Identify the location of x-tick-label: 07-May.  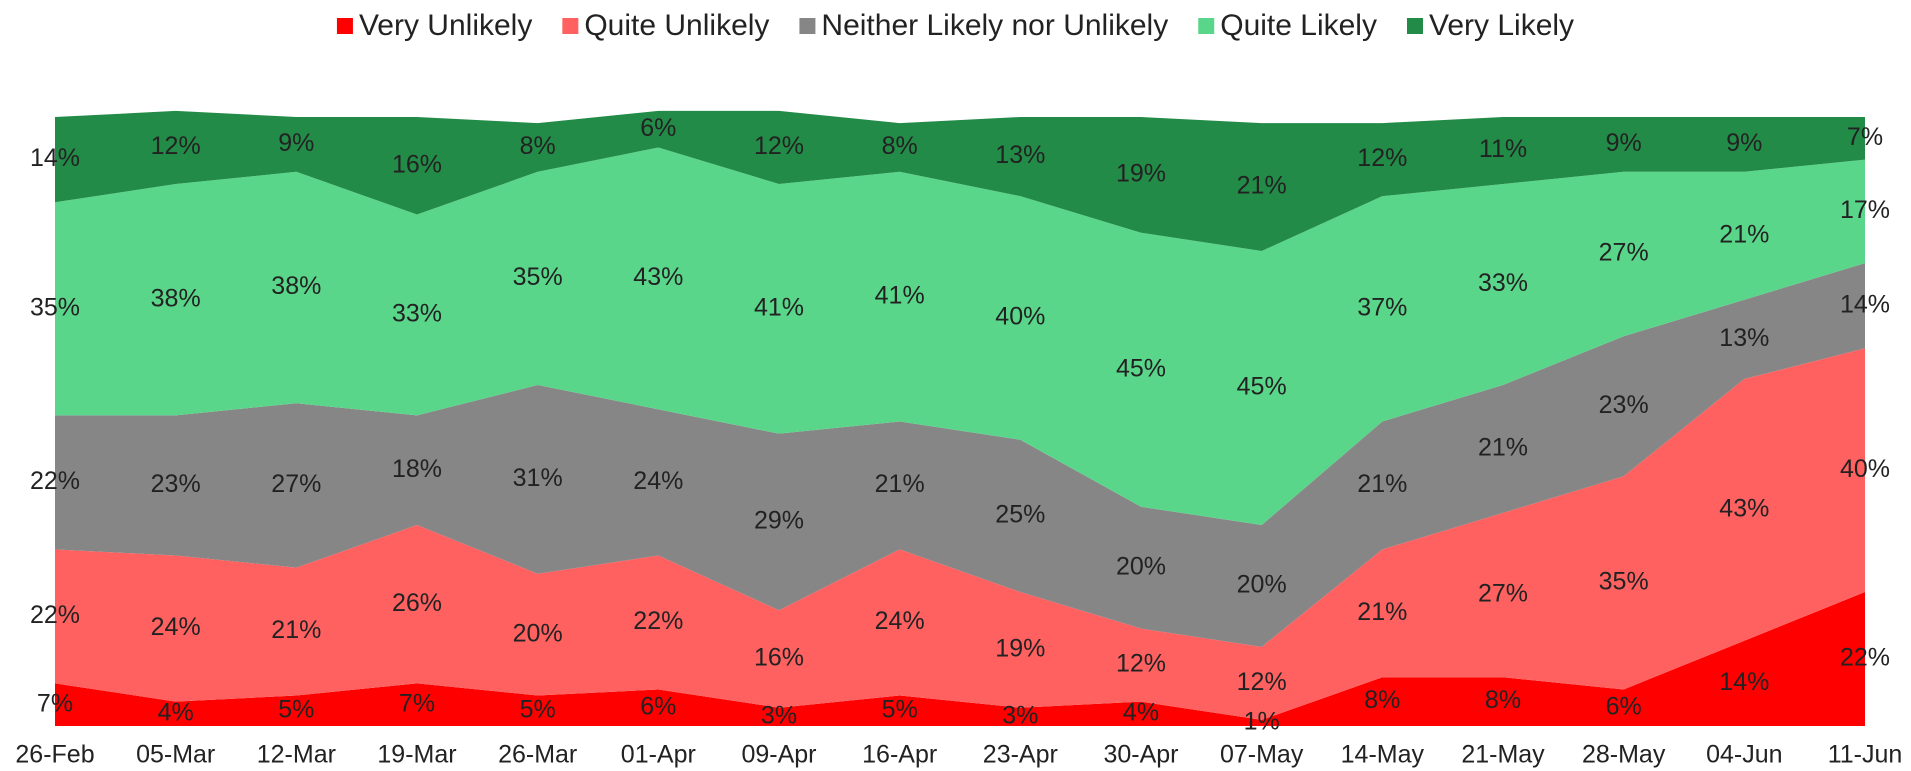
(1262, 755).